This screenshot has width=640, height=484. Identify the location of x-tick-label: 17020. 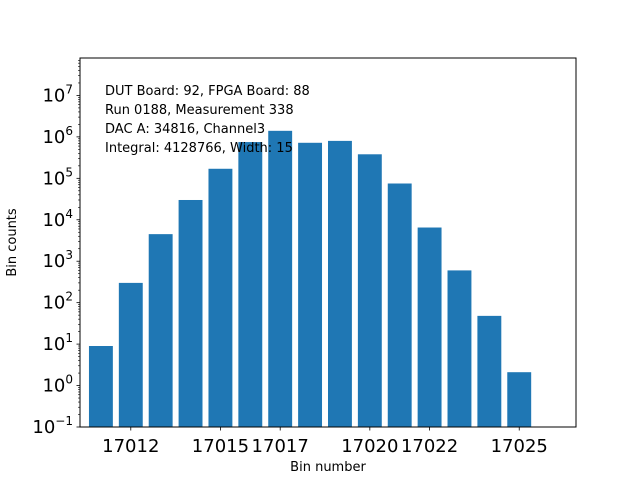
(369, 446).